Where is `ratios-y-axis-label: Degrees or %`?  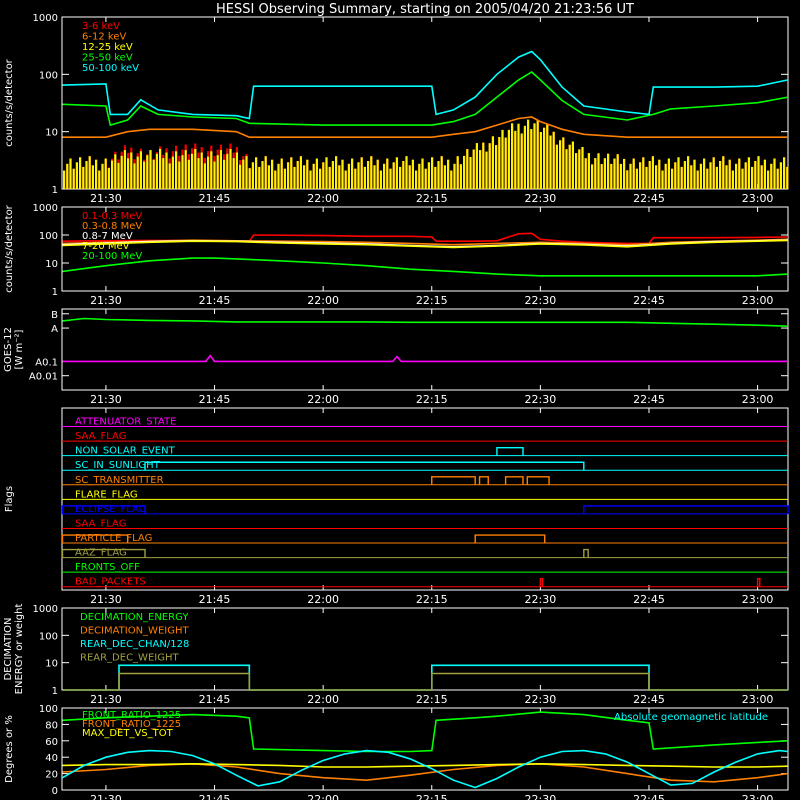
ratios-y-axis-label: Degrees or % is located at coordinates (9, 749).